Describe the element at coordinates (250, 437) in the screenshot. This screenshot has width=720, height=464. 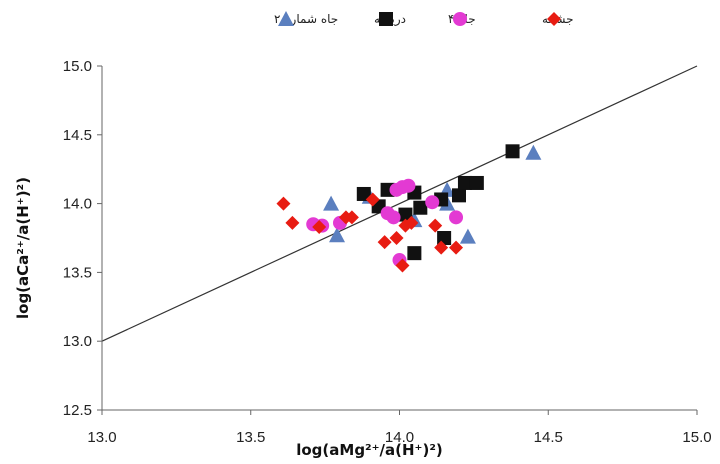
I see `x-tick-label: 13.5` at that location.